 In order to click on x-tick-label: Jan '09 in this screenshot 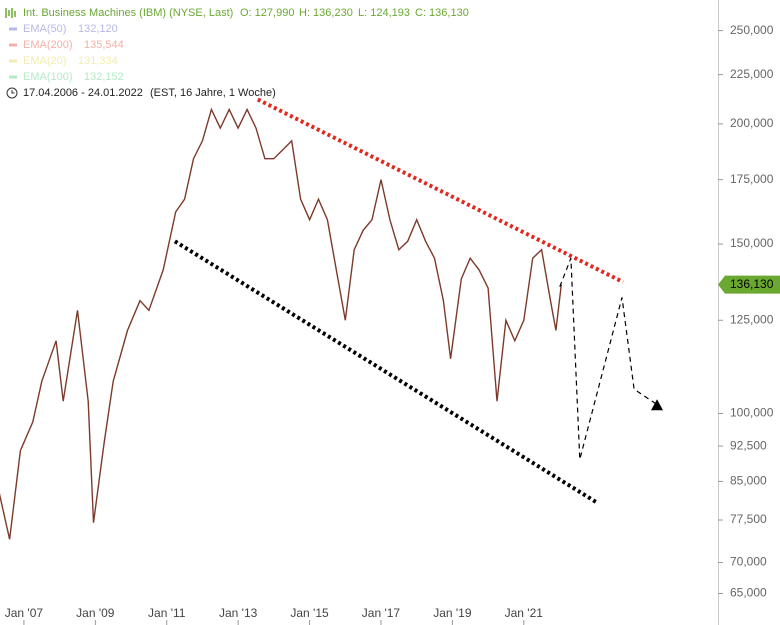, I will do `click(95, 613)`.